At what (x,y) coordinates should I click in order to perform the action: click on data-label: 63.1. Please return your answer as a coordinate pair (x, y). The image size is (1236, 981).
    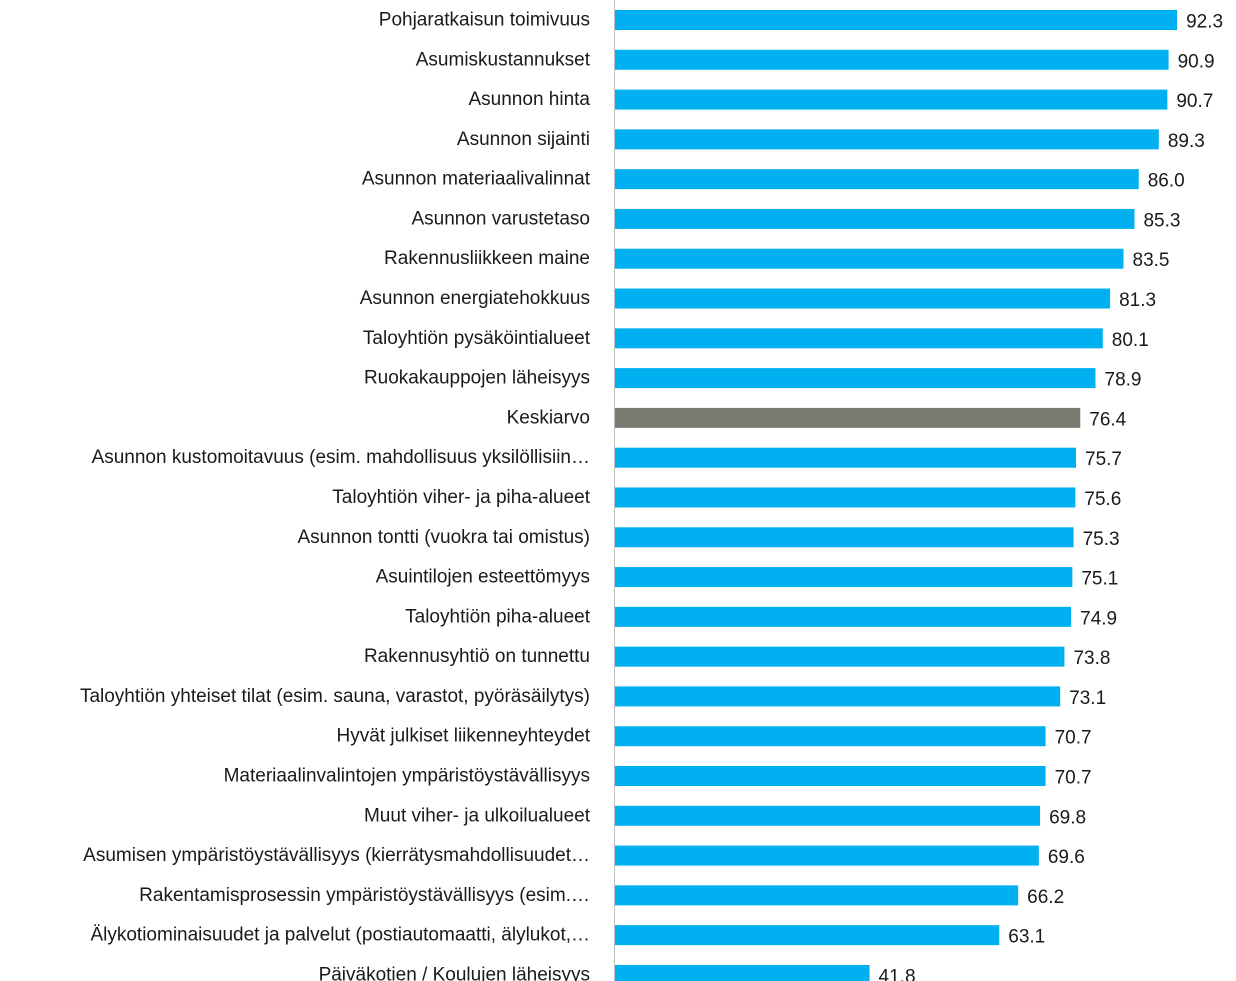
    Looking at the image, I should click on (1026, 937).